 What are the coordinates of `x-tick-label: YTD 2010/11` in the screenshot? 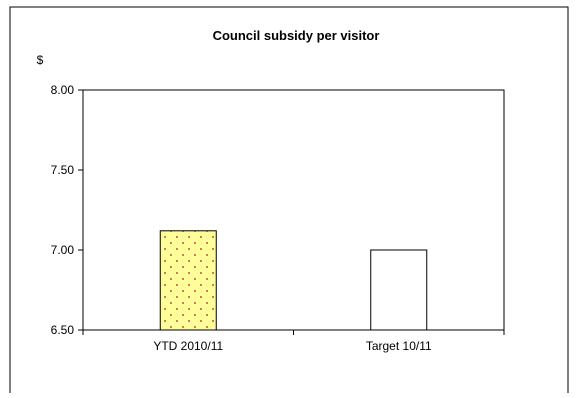 It's located at (188, 346).